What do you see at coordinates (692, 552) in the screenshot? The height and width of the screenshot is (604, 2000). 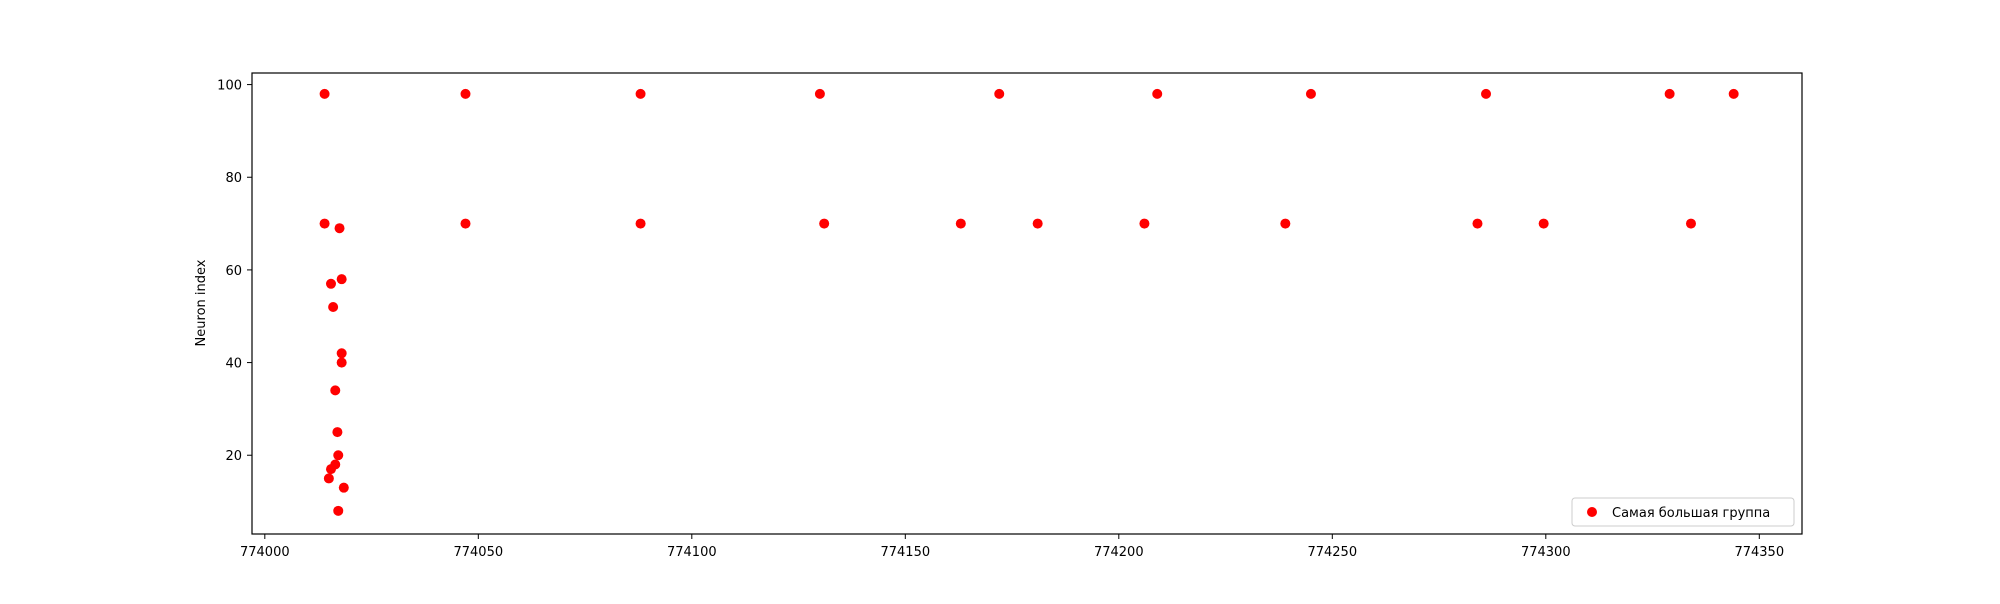 I see `x-tick-label: 774100` at bounding box center [692, 552].